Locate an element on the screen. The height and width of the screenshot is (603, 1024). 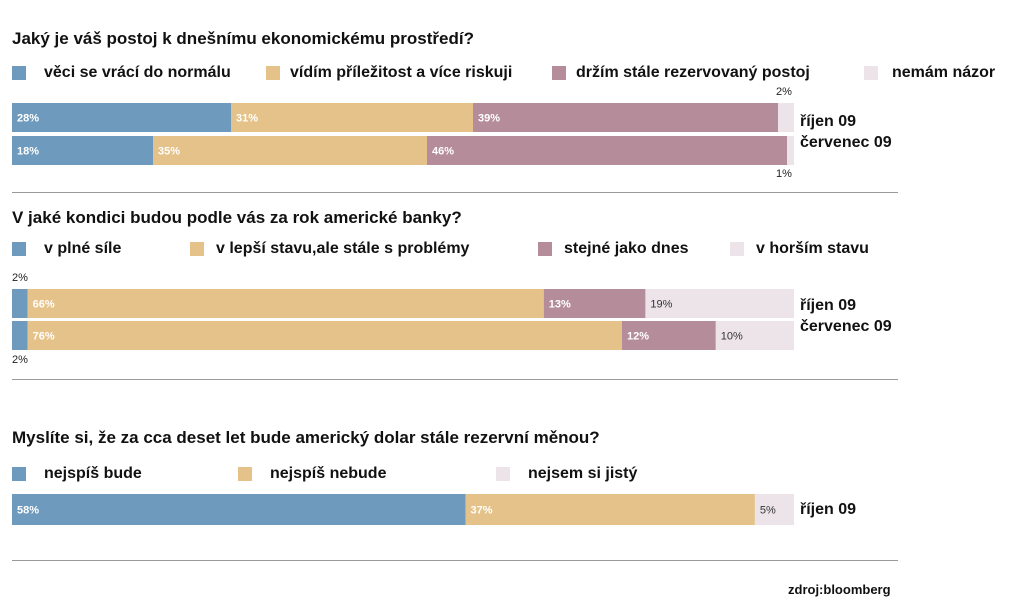
chart3-category-label: říjen 09 is located at coordinates (828, 509).